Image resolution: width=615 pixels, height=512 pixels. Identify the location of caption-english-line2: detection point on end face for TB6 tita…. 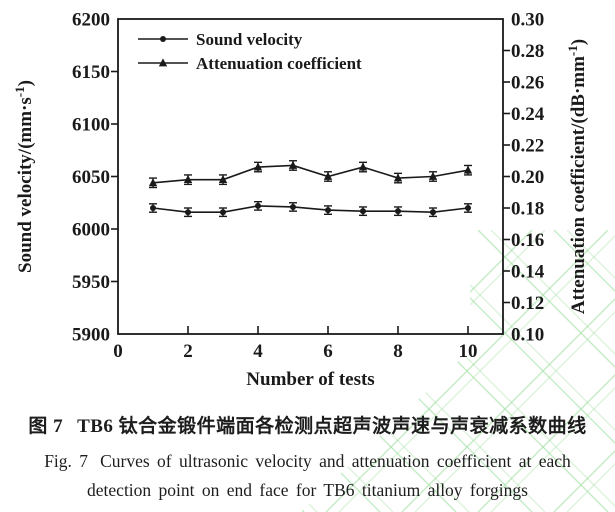
(307, 490).